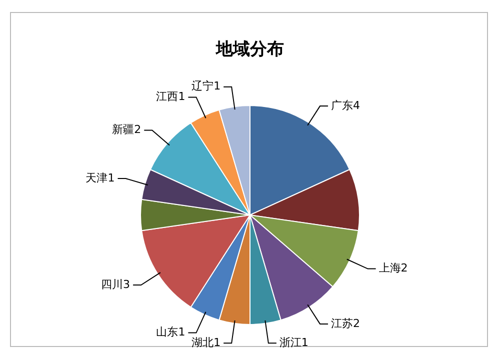 This screenshot has height=362, width=500. Describe the element at coordinates (345, 105) in the screenshot. I see `slice-label: 广东4` at that location.